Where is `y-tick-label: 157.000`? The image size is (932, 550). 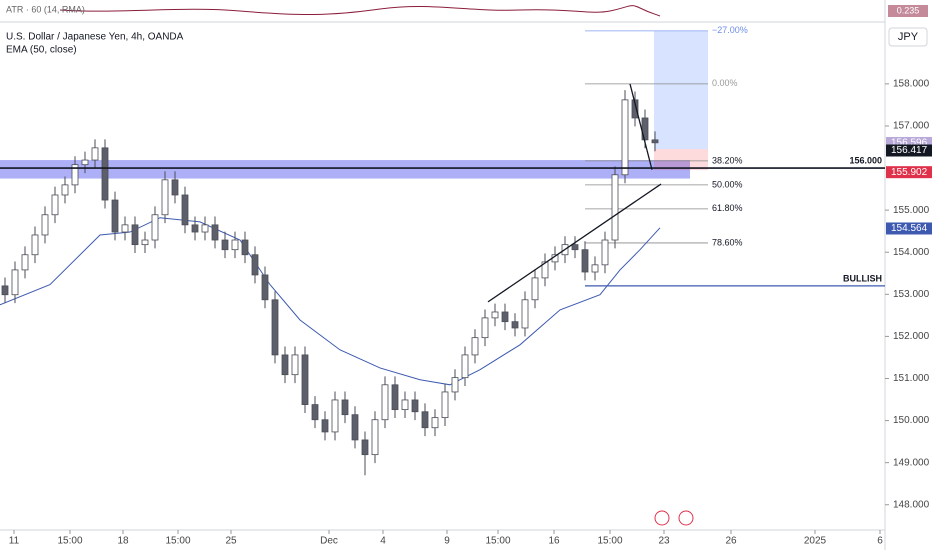 y-tick-label: 157.000 is located at coordinates (911, 126).